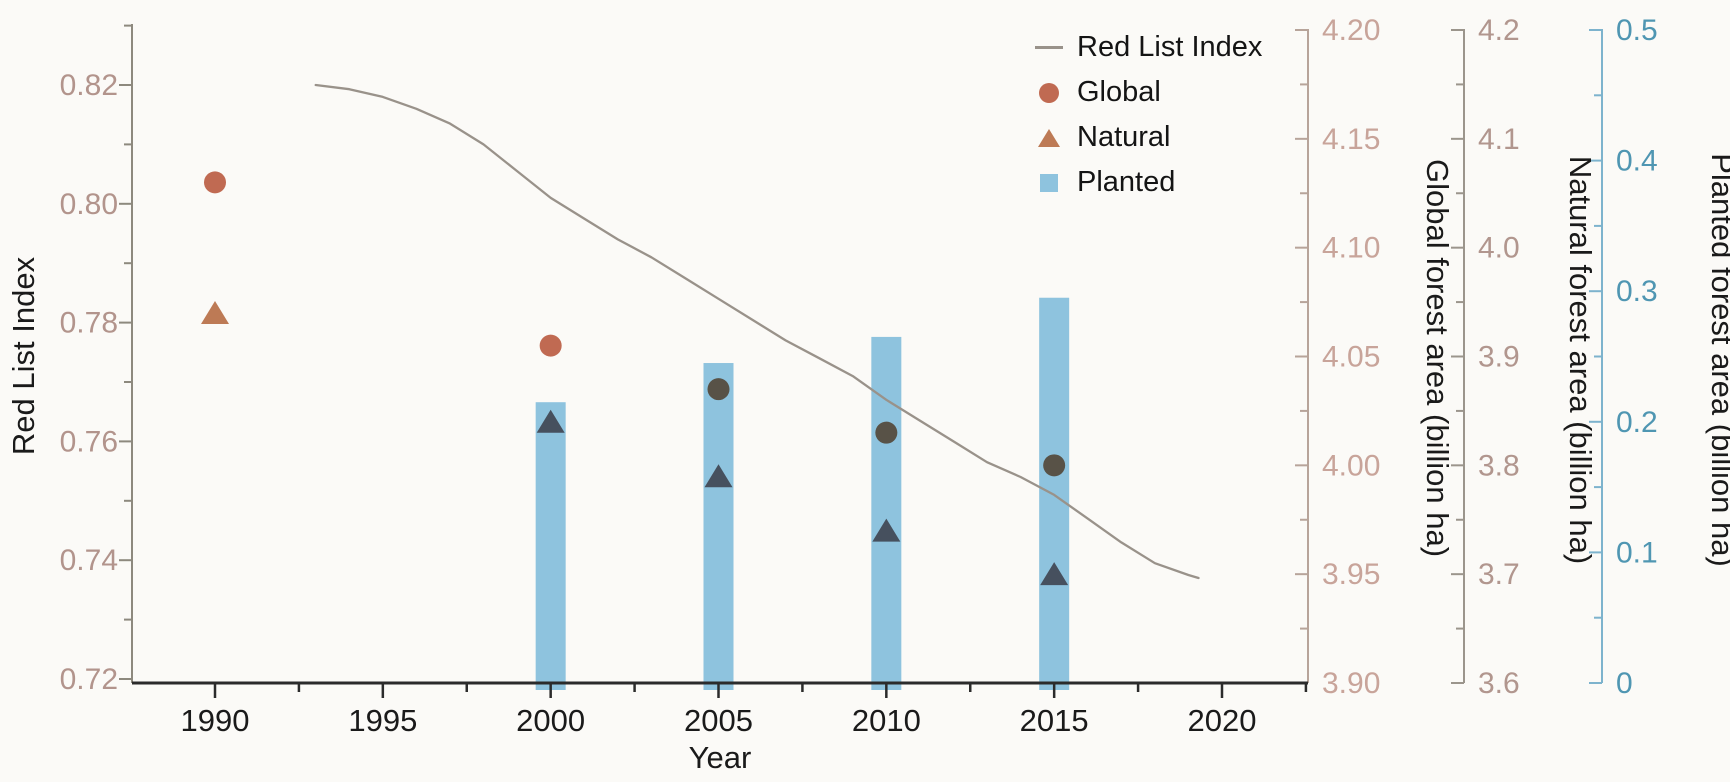  I want to click on planted-tick-label: 0.2, so click(1637, 422).